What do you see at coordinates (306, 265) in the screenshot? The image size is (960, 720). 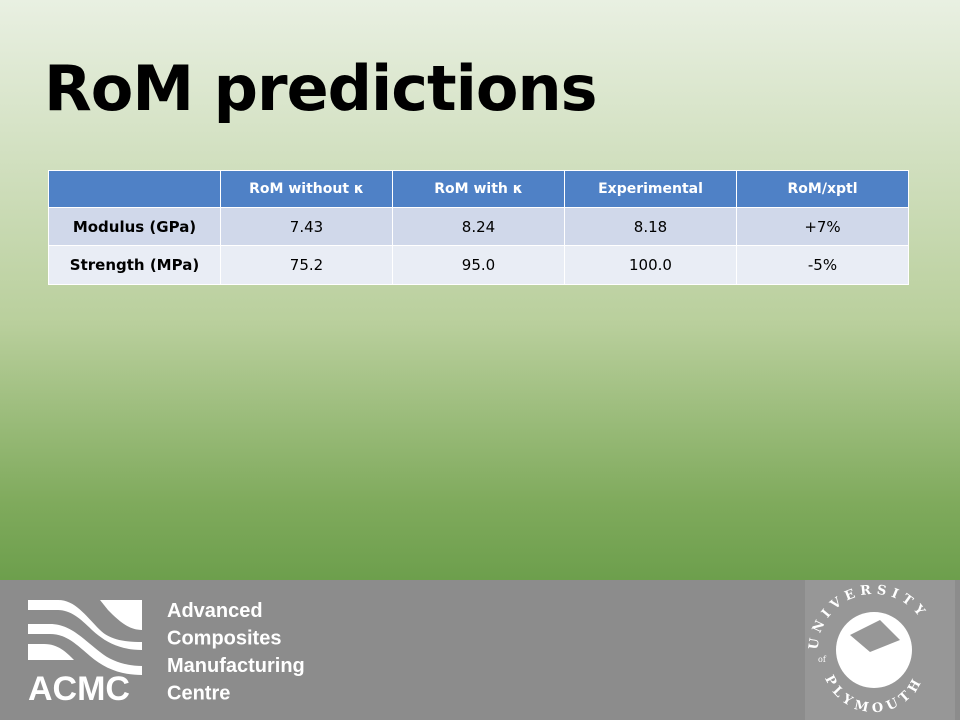 I see `table-cell: 75.2` at bounding box center [306, 265].